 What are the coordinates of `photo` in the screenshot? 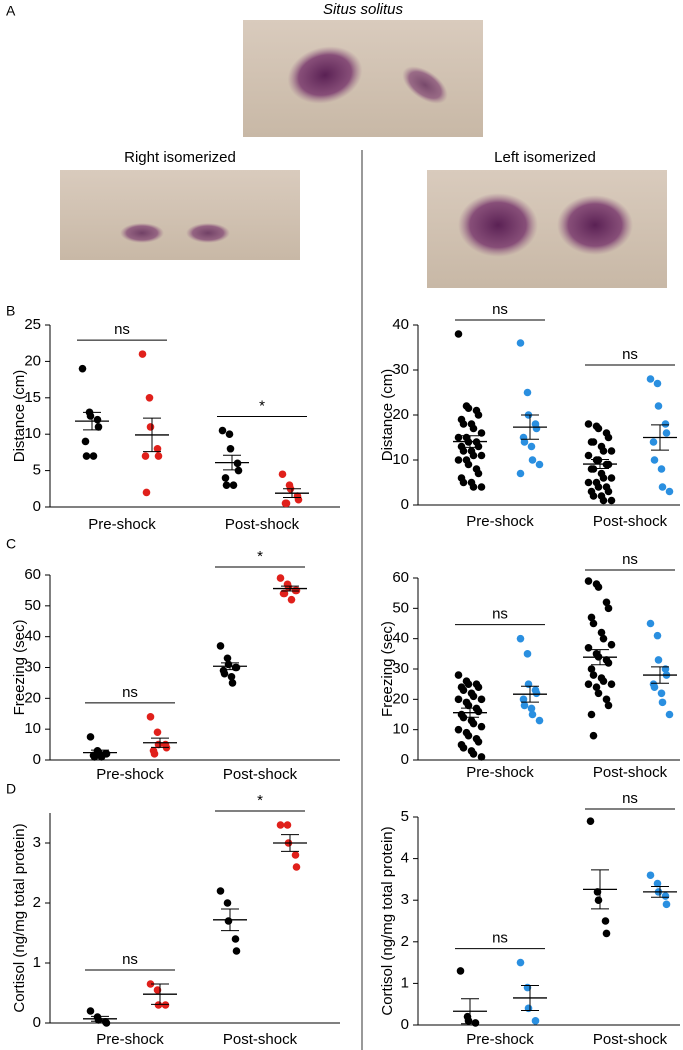 It's located at (547, 229).